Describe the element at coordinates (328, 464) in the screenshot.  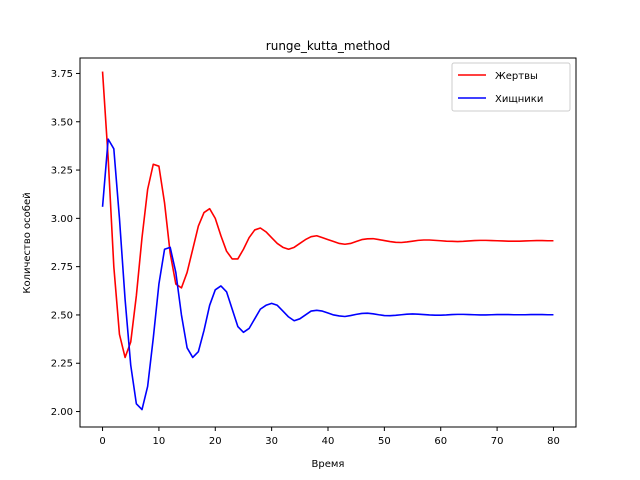
I see `x-axis-label: Время` at that location.